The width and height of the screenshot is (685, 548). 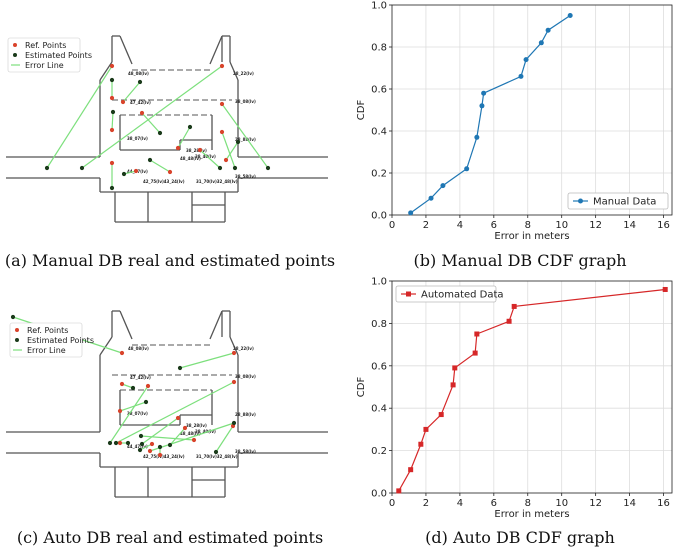 I want to click on x-tick-label: 6, so click(x=494, y=225).